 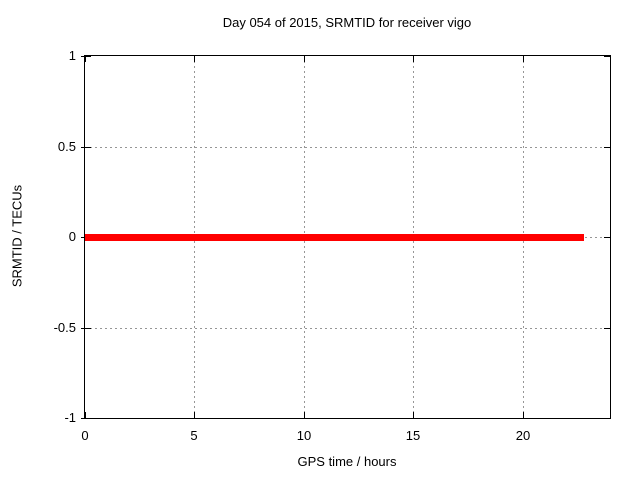 What do you see at coordinates (304, 435) in the screenshot?
I see `x-tick-label: 10` at bounding box center [304, 435].